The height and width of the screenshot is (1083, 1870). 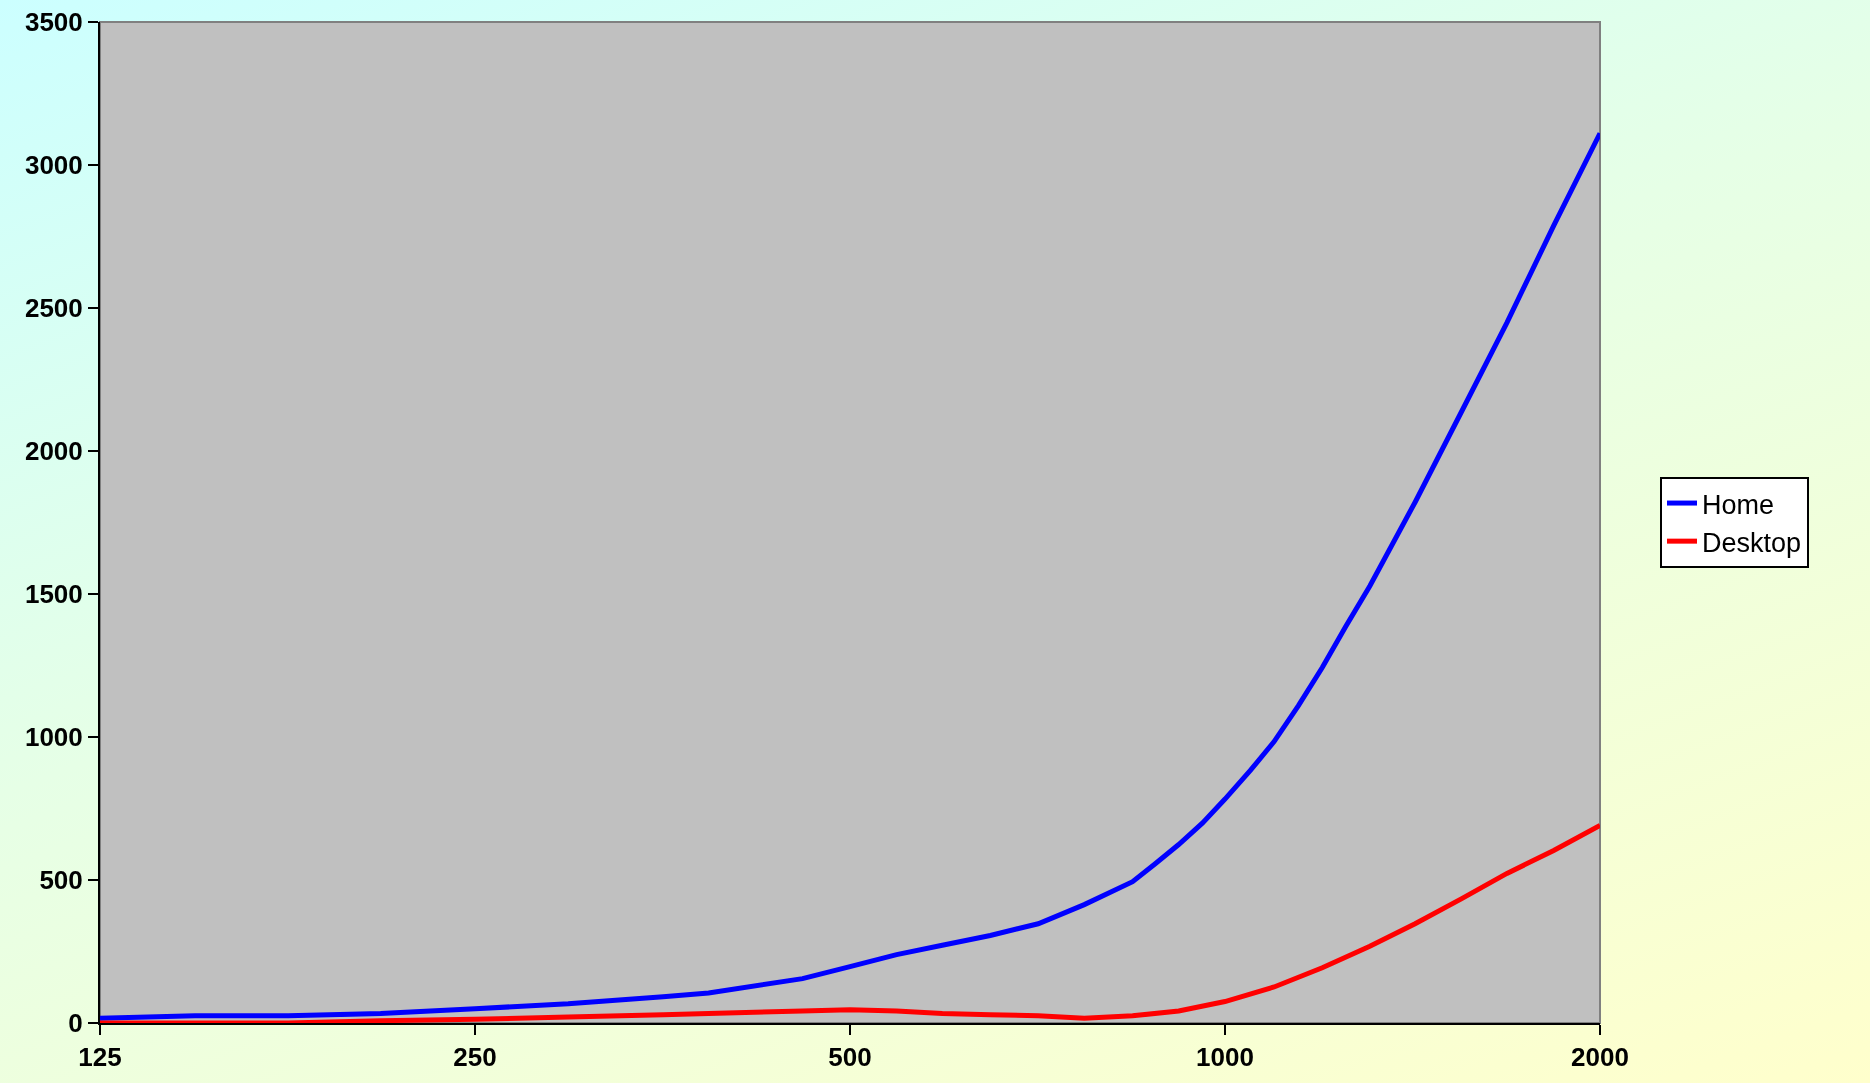 What do you see at coordinates (53, 451) in the screenshot?
I see `y-tick-label: 2000` at bounding box center [53, 451].